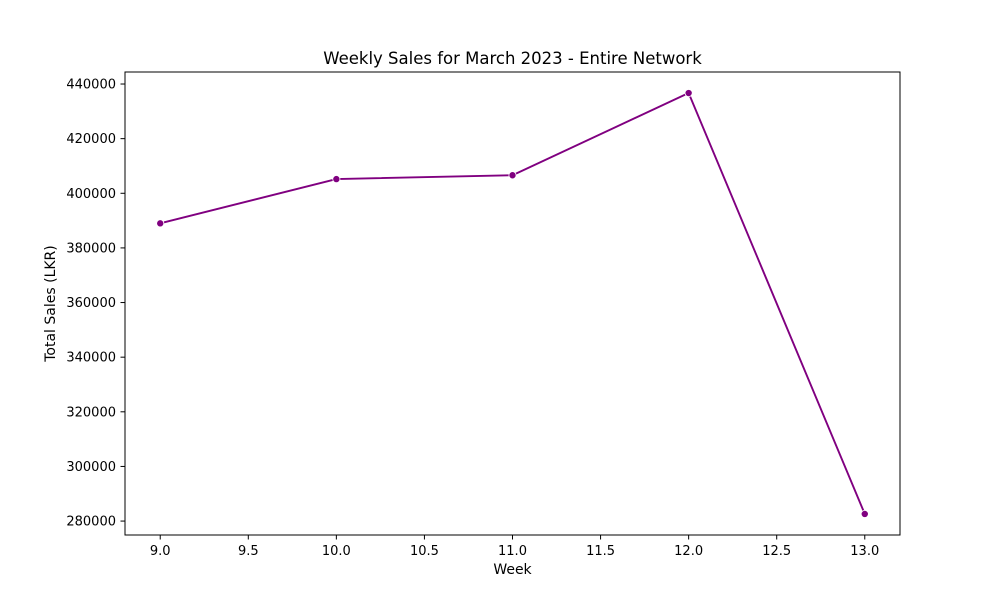  What do you see at coordinates (864, 551) in the screenshot?
I see `x-tick-label: 13.0` at bounding box center [864, 551].